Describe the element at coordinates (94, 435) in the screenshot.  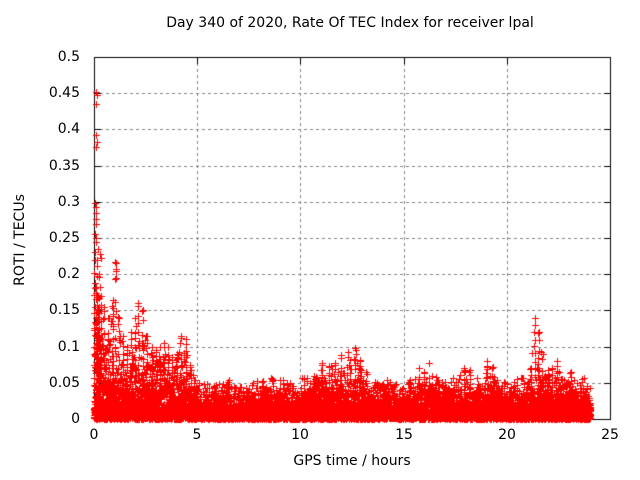
I see `x-tick-label: 0` at that location.